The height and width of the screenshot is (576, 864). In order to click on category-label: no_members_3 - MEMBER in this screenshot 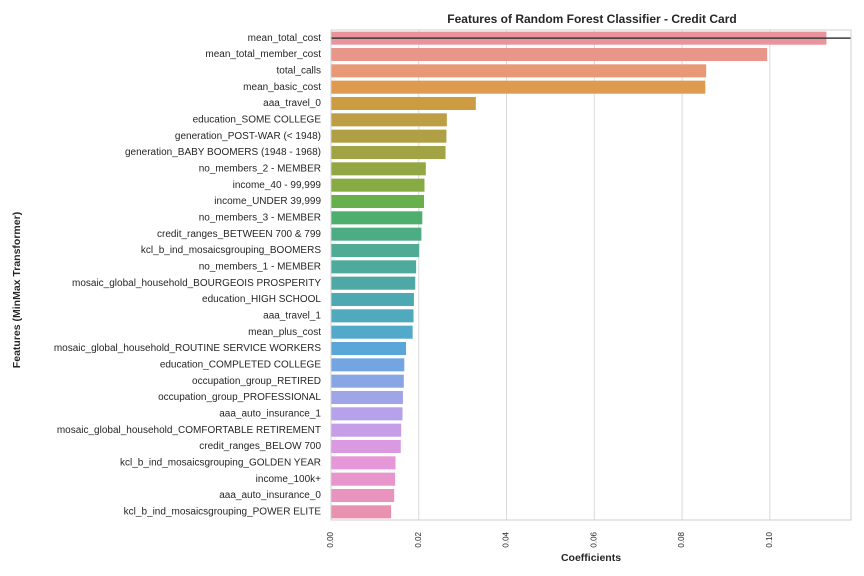, I will do `click(260, 217)`.